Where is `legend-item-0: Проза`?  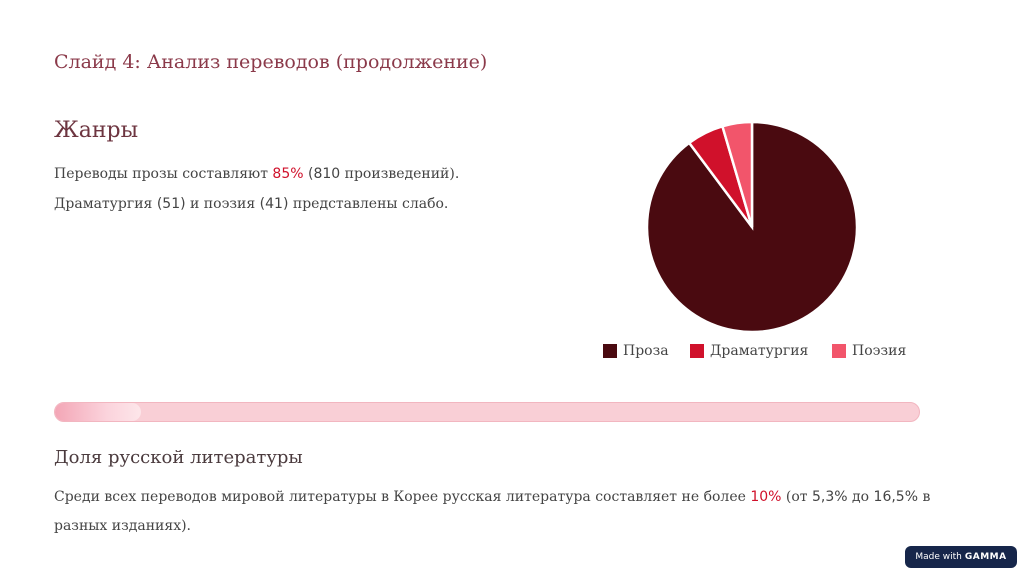
legend-item-0: Проза is located at coordinates (636, 351).